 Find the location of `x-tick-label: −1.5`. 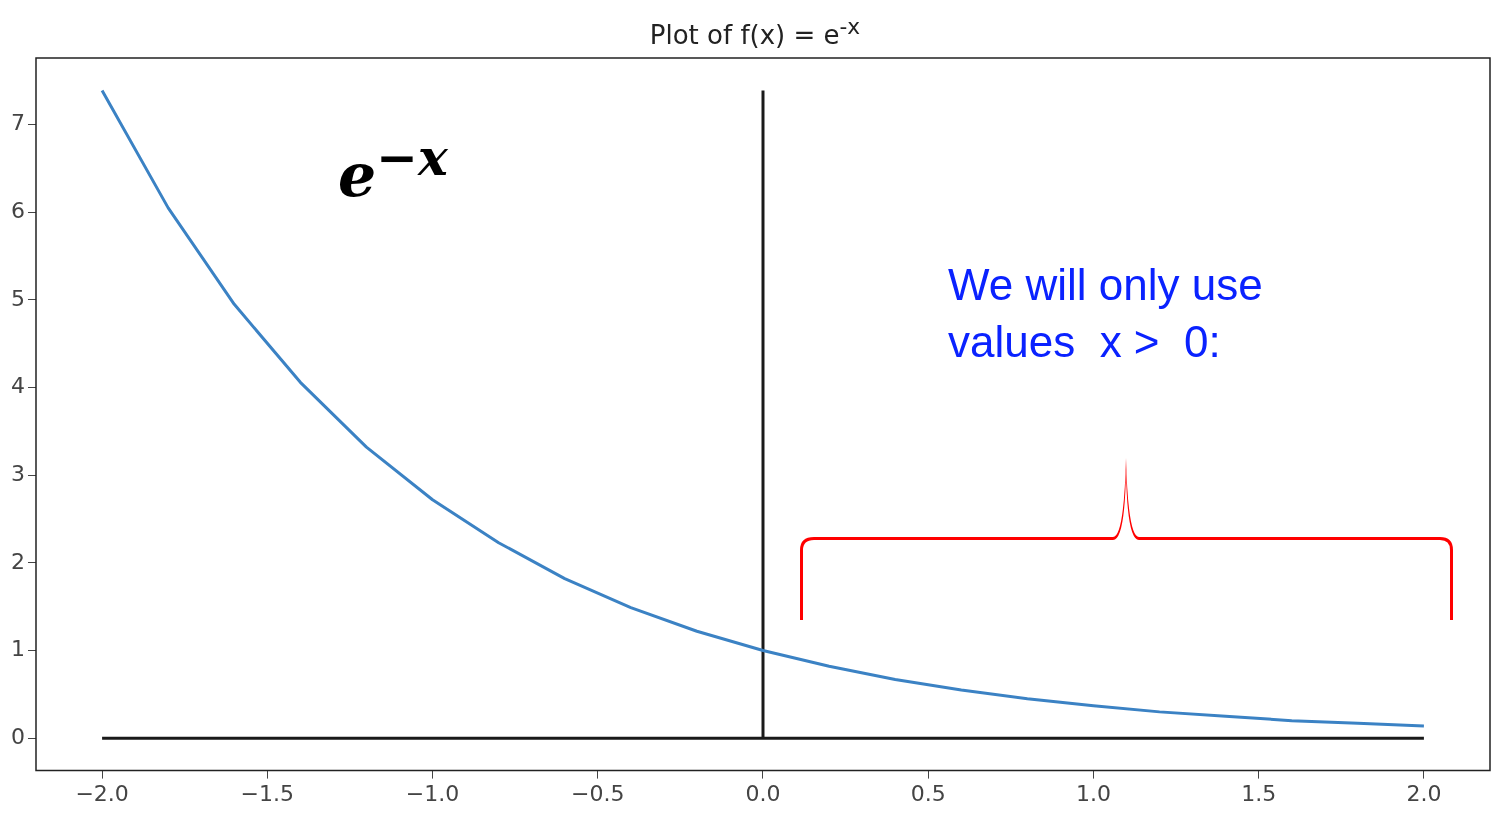

x-tick-label: −1.5 is located at coordinates (267, 793).